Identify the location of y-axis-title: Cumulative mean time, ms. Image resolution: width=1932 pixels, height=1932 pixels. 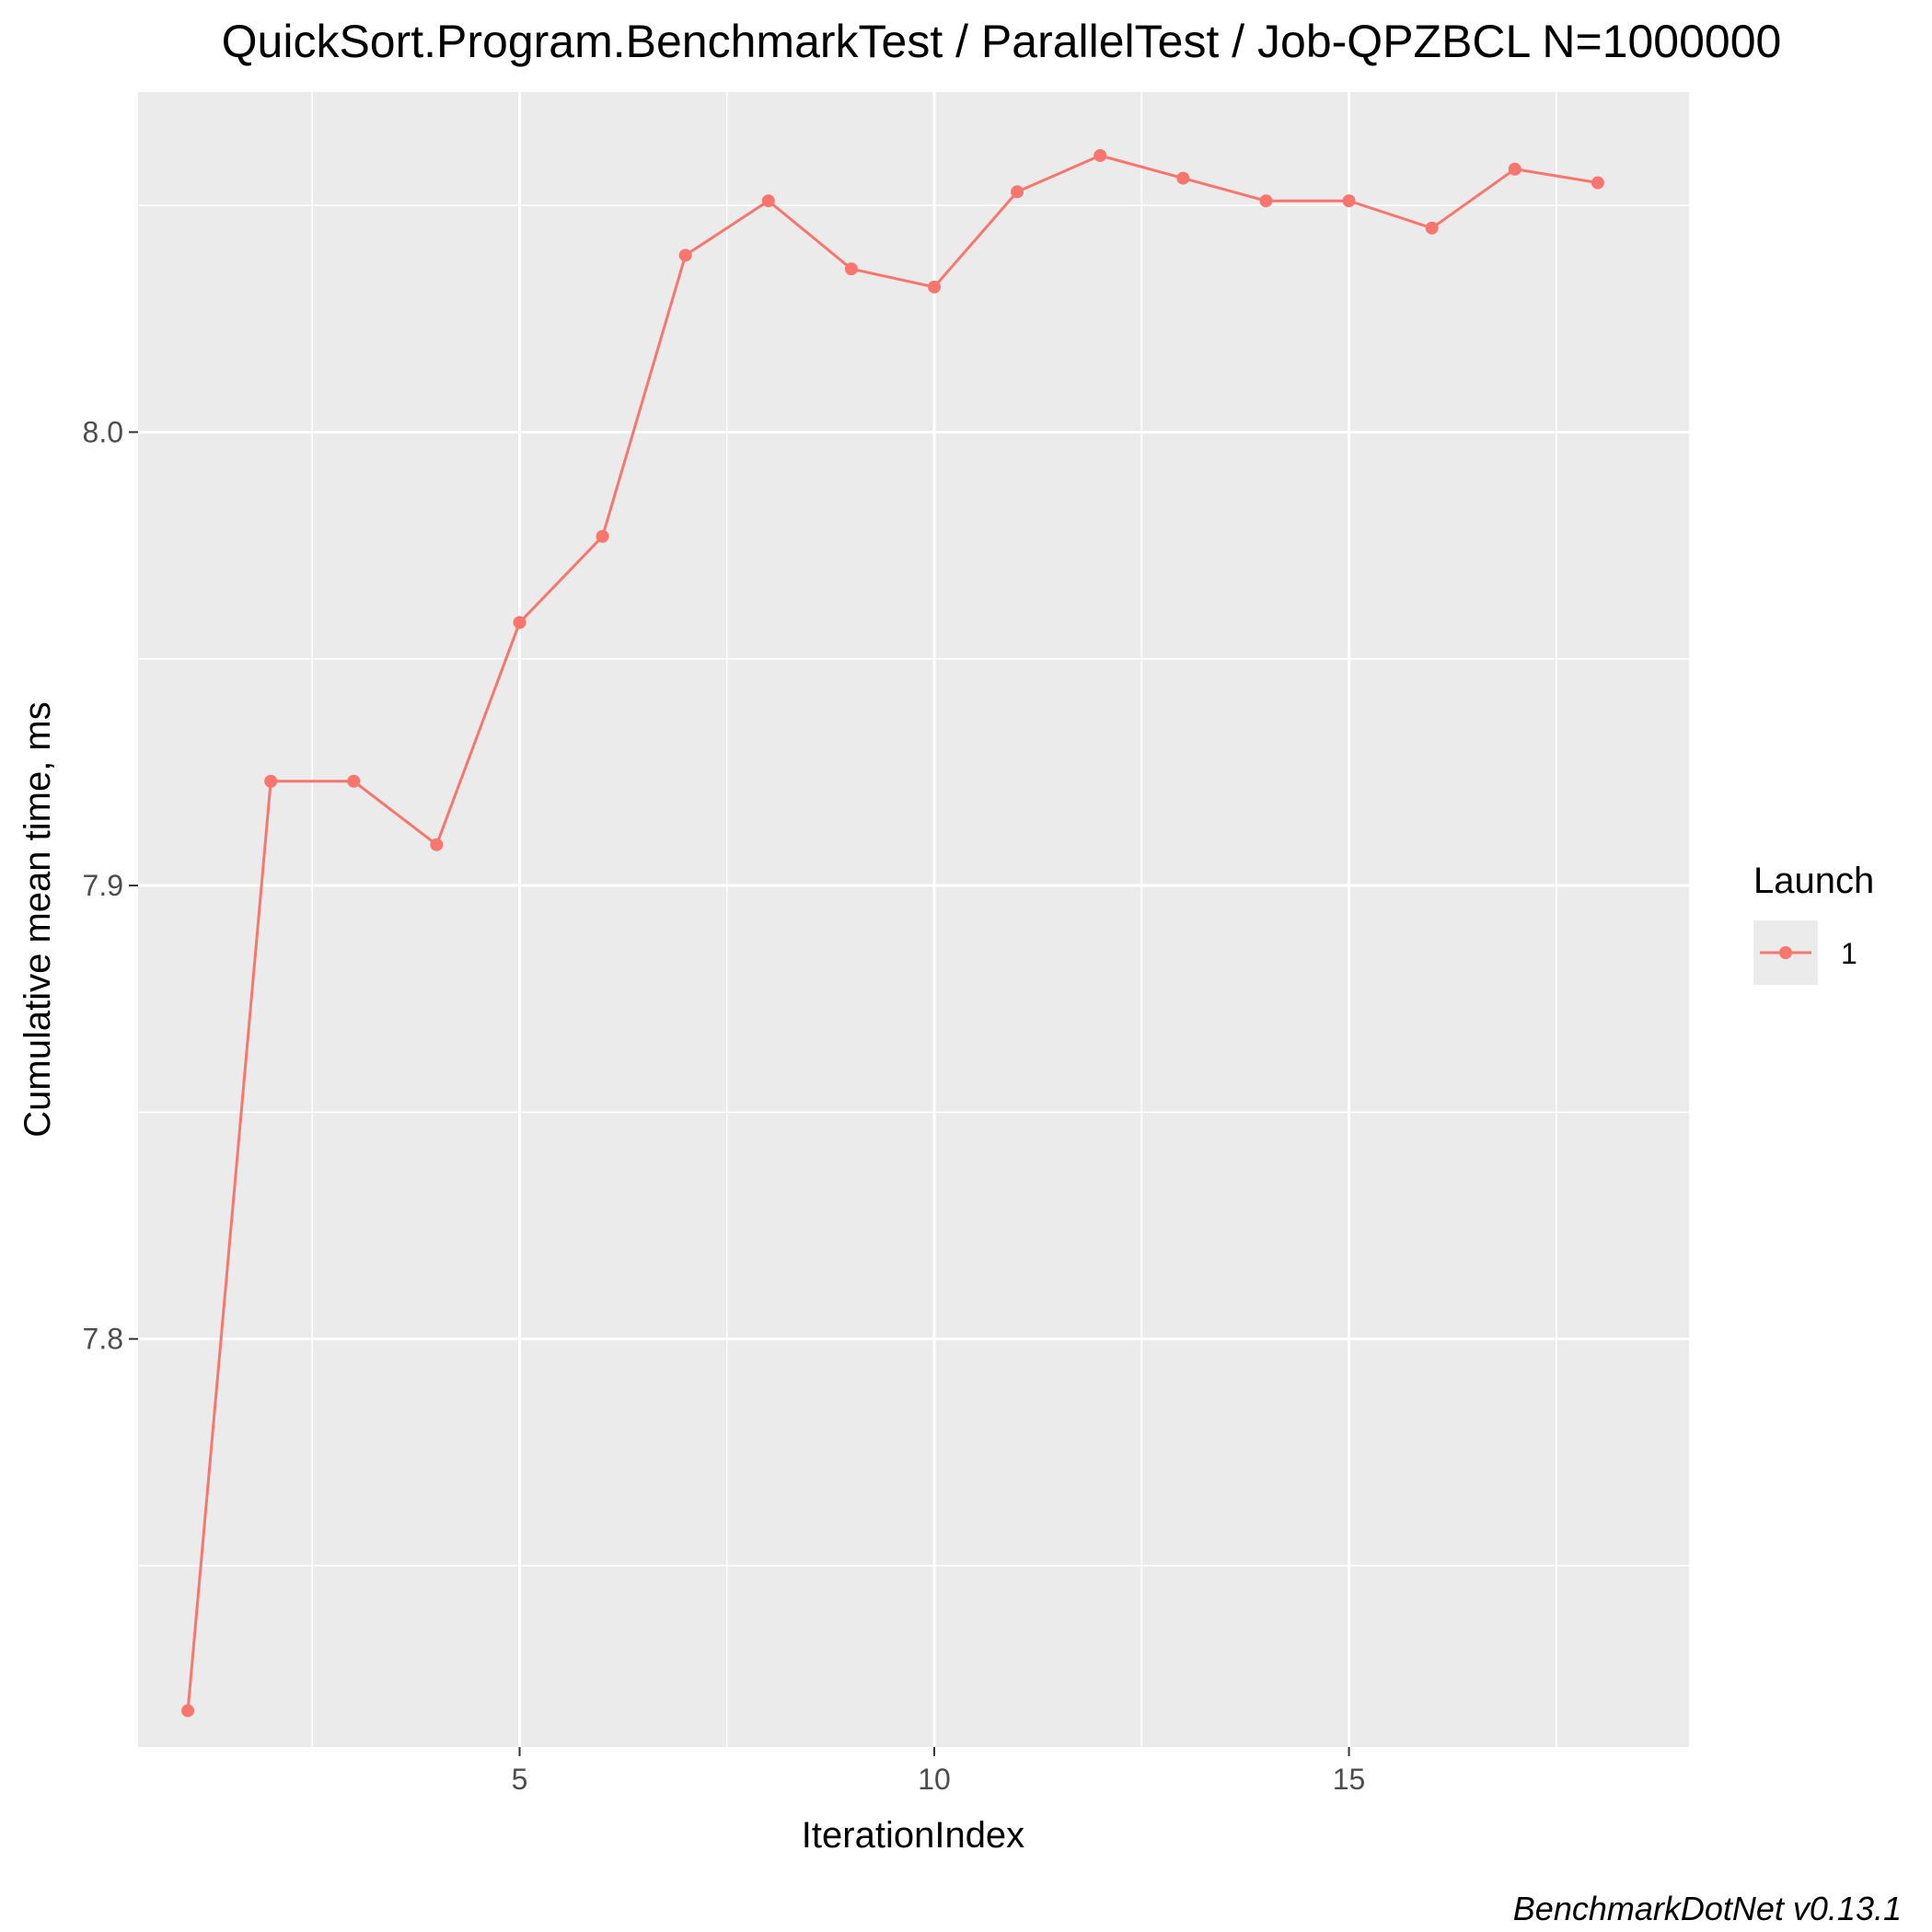
(38, 919).